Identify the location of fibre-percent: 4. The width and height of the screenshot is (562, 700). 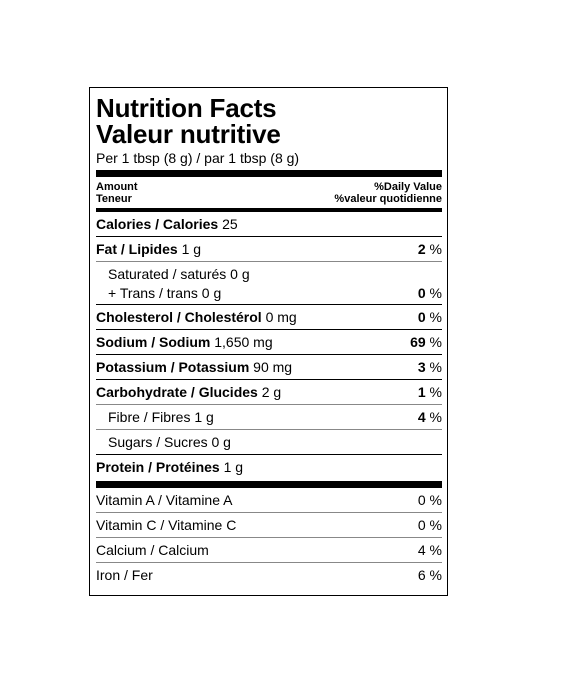
(421, 417).